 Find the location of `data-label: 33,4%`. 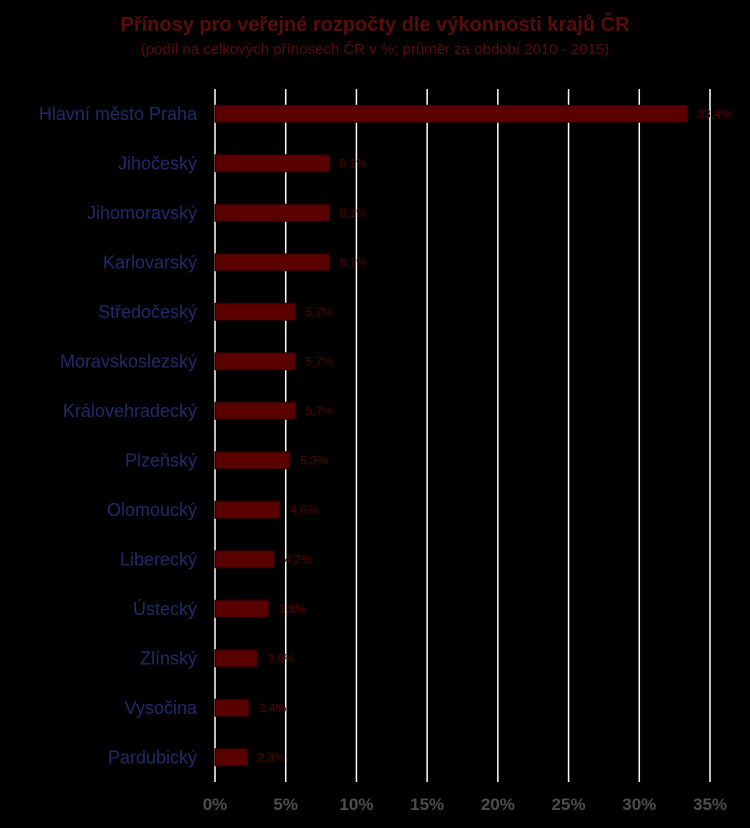

data-label: 33,4% is located at coordinates (714, 114).